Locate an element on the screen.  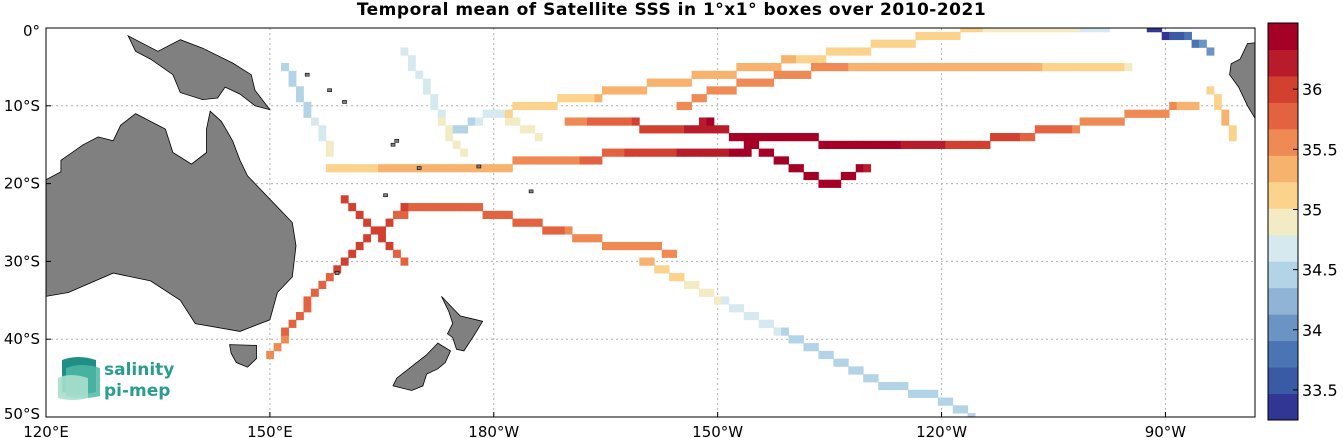
land-new-guinea is located at coordinates (199, 72).